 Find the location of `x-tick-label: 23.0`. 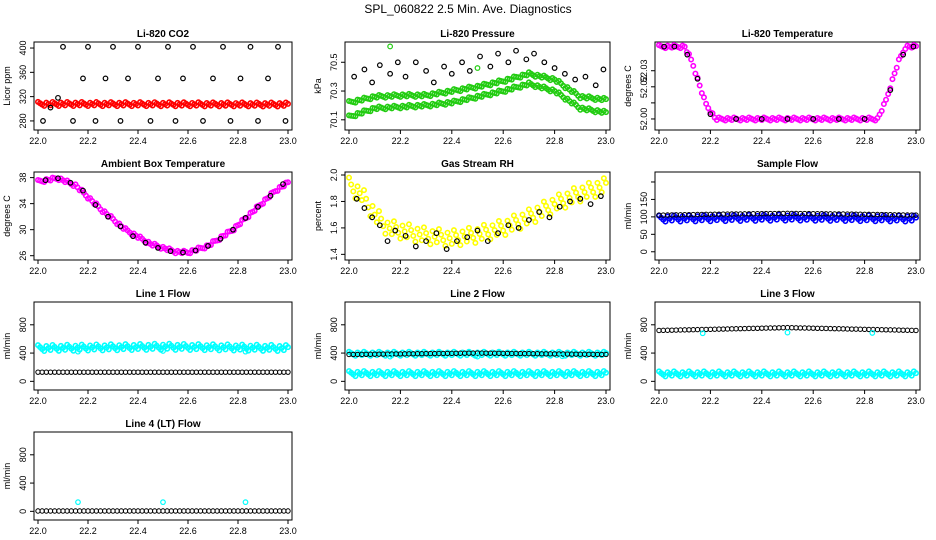

x-tick-label: 23.0 is located at coordinates (606, 401).